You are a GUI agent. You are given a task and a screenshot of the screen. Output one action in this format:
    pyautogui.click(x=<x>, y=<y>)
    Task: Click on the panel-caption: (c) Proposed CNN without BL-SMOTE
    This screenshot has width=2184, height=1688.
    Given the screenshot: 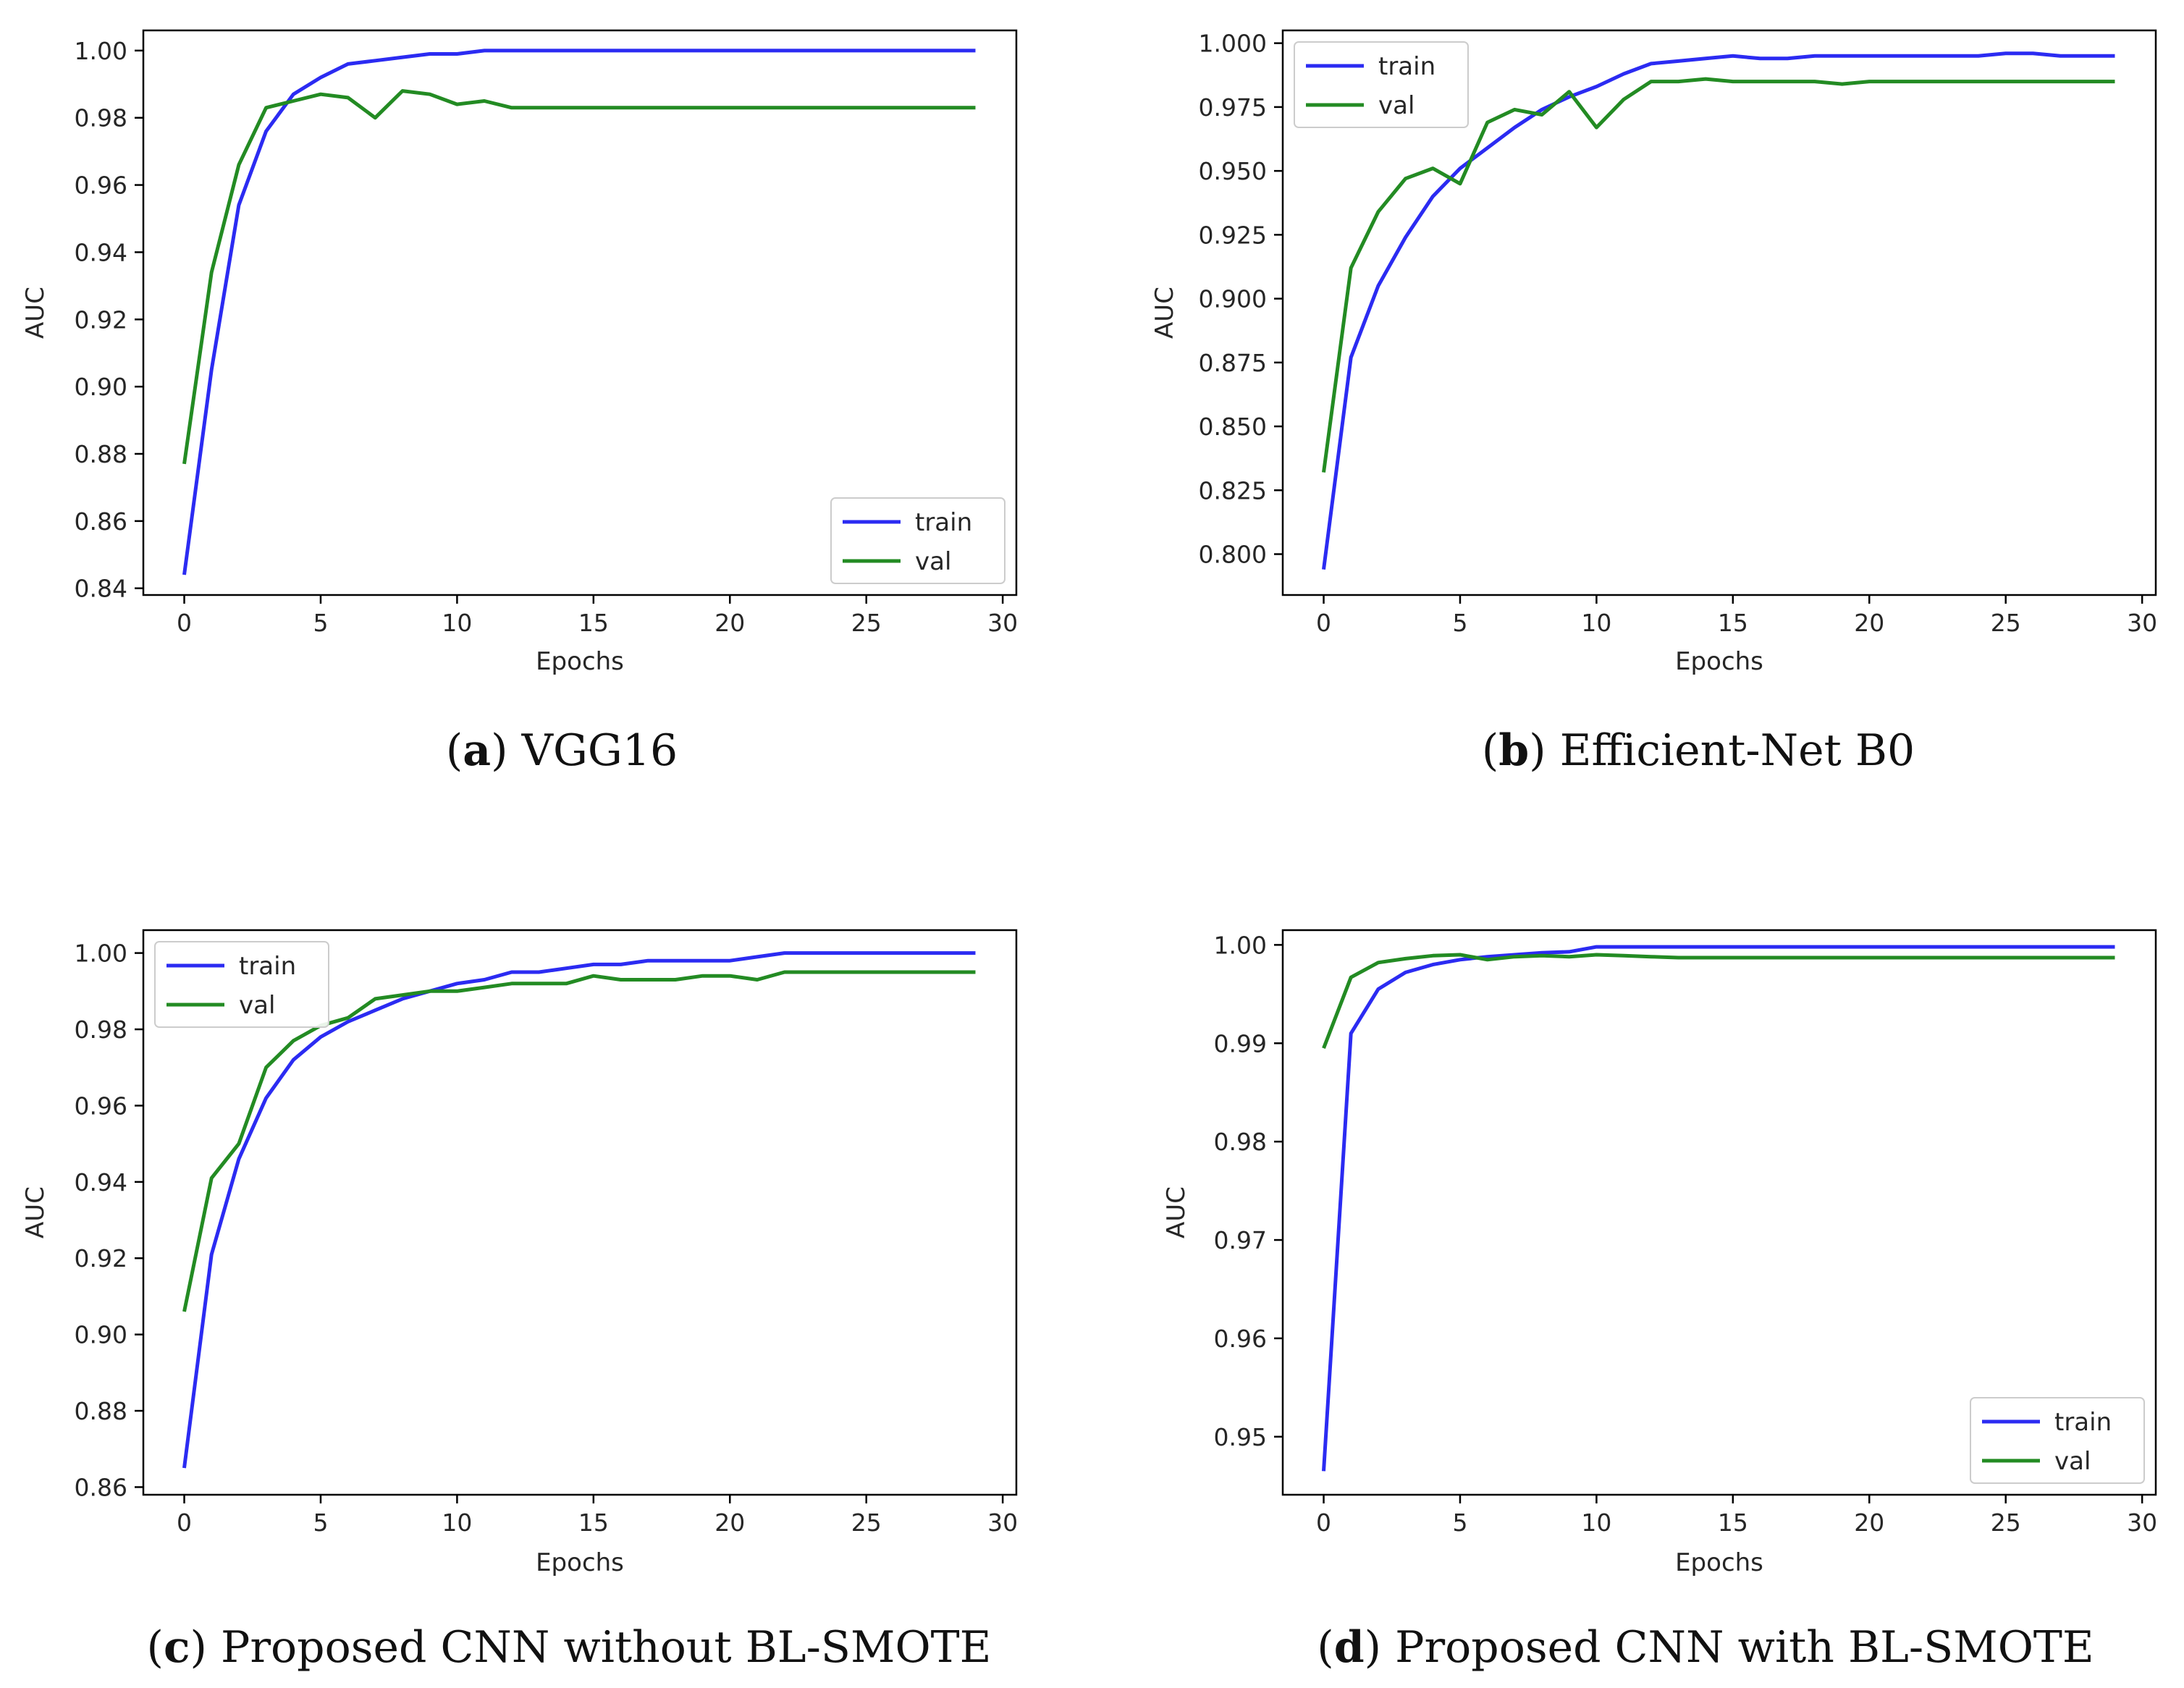 What is the action you would take?
    pyautogui.click(x=569, y=1647)
    